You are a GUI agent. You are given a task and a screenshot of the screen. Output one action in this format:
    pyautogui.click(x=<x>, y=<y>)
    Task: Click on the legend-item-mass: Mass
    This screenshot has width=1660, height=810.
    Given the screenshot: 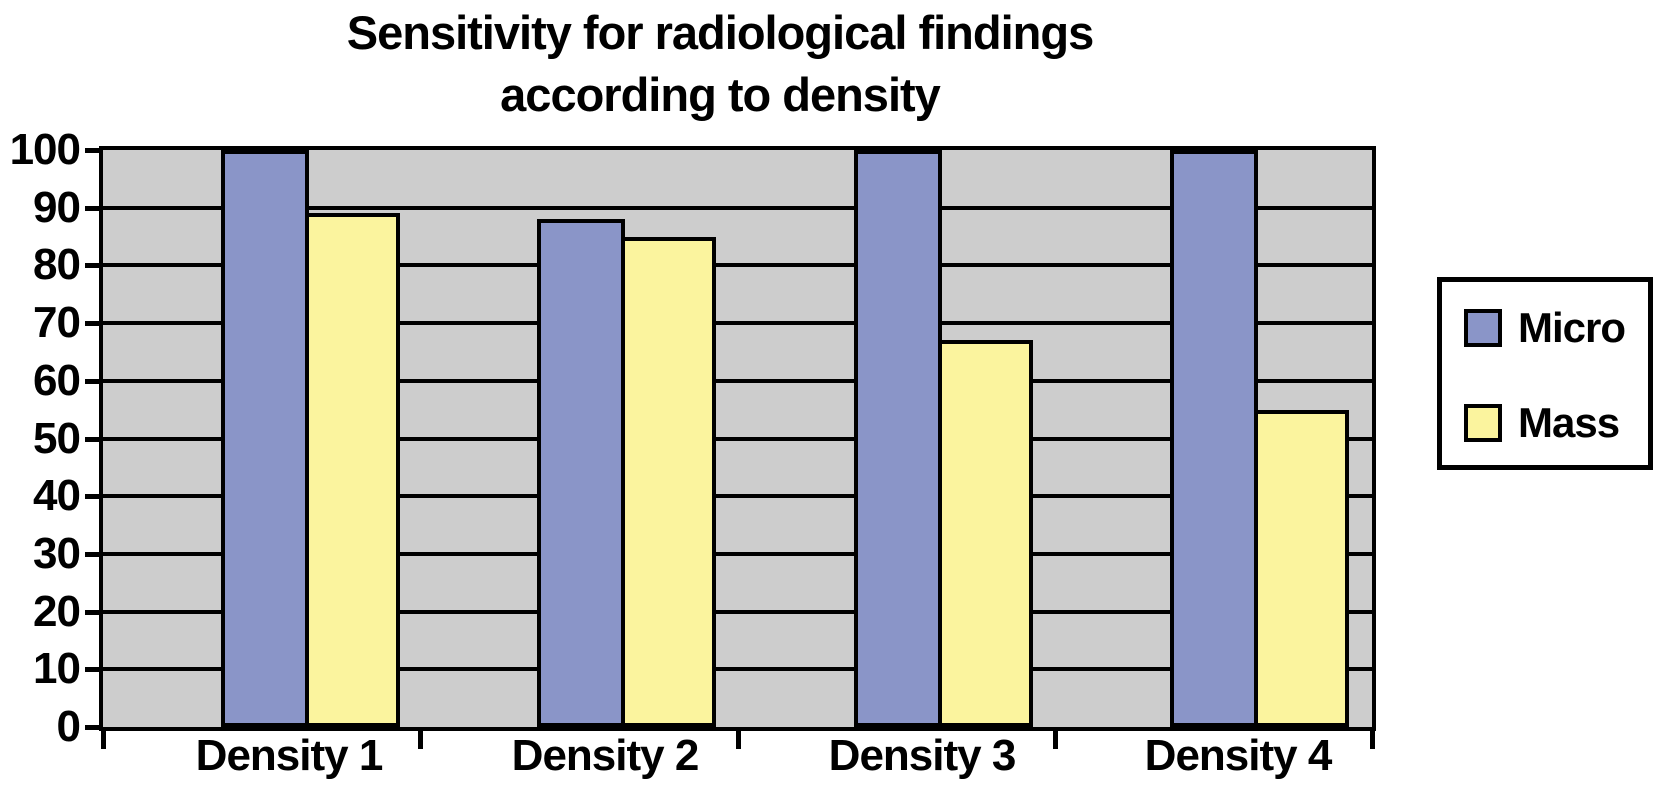 What is the action you would take?
    pyautogui.click(x=1542, y=422)
    